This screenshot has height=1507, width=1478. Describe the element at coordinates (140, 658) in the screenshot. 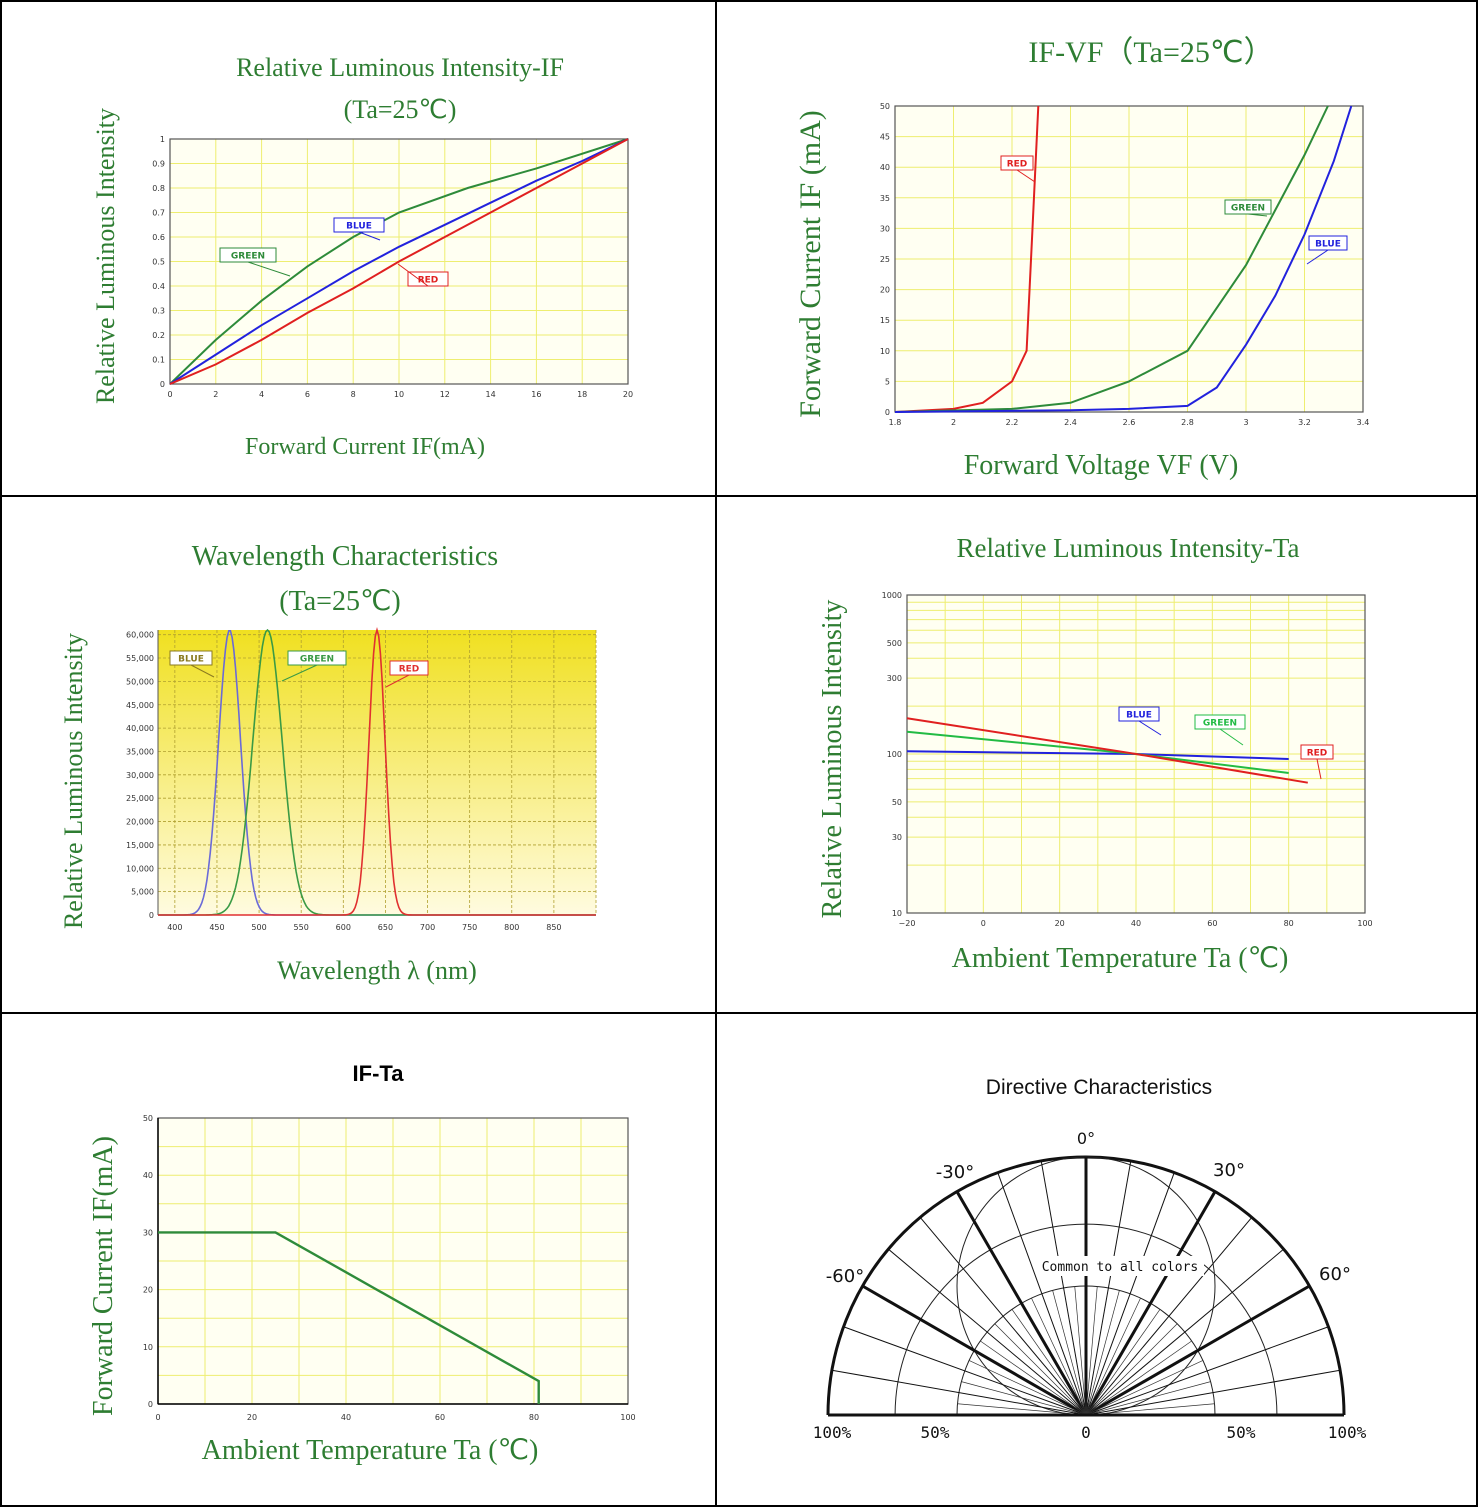

I see `y-tick-label: 55,000` at that location.